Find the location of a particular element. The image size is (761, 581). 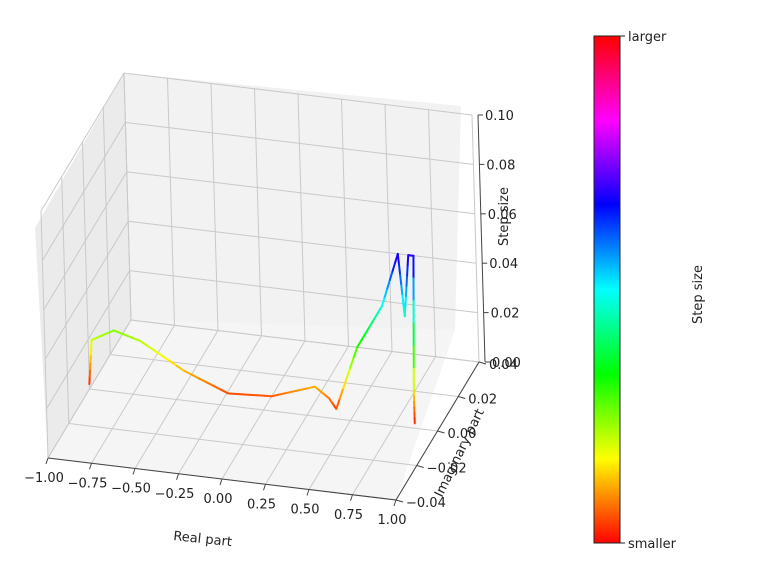

colorbar: larger smaller Step size is located at coordinates (649, 291).